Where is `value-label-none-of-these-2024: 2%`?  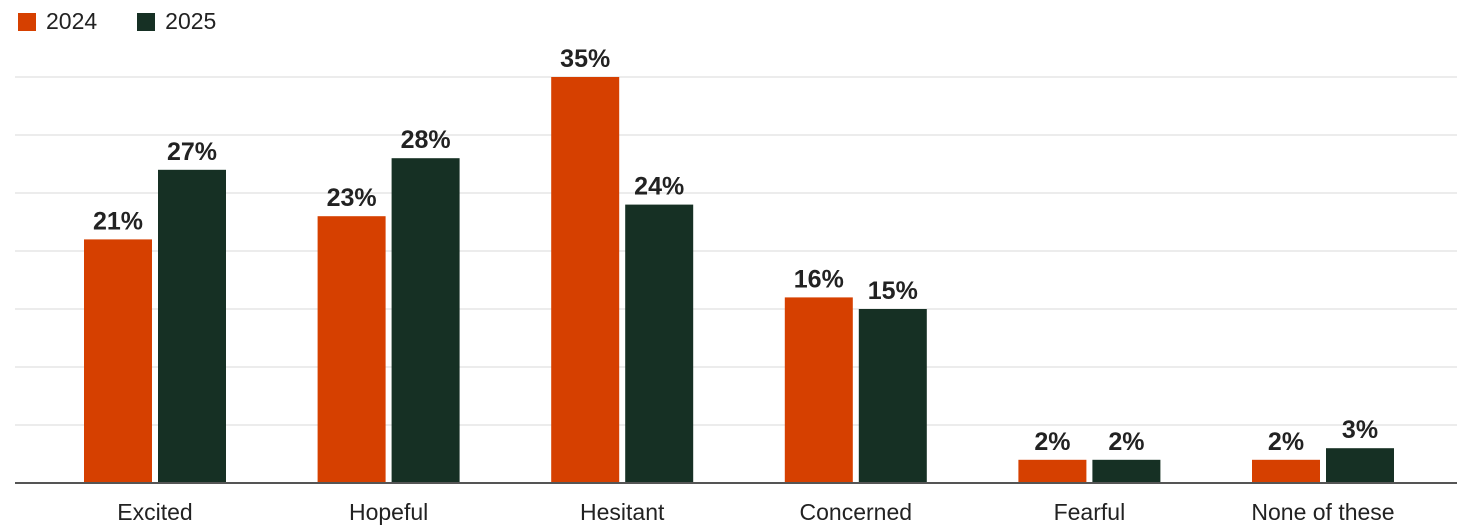 value-label-none-of-these-2024: 2% is located at coordinates (1286, 442).